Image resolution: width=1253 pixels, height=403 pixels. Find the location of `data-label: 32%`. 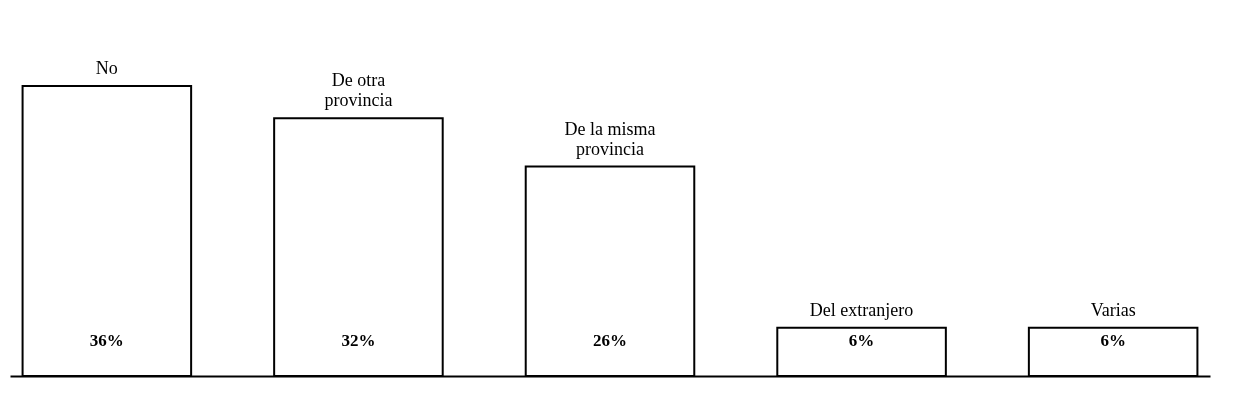

data-label: 32% is located at coordinates (358, 340).